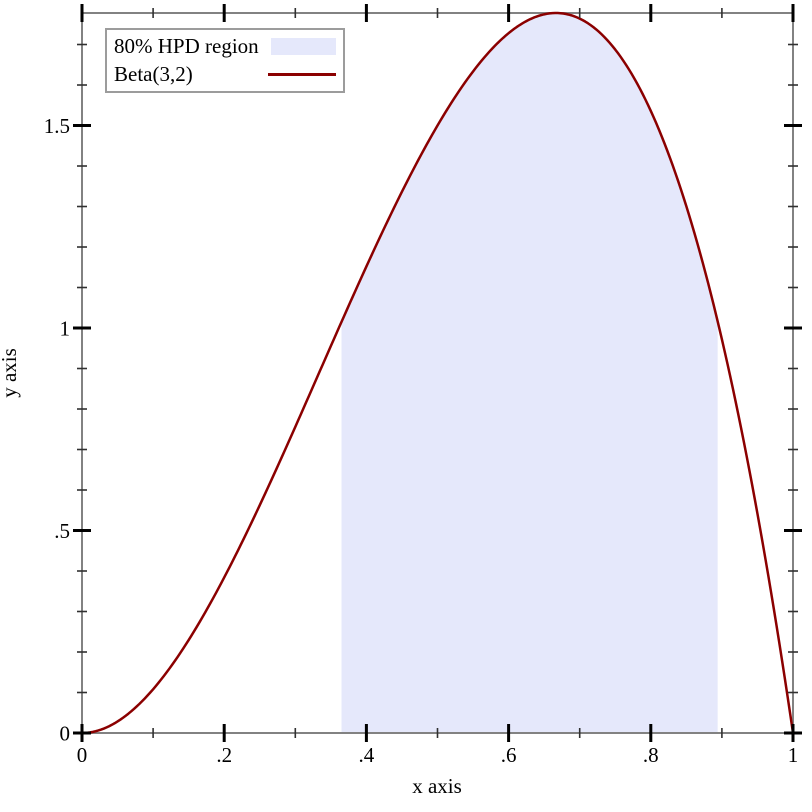 The width and height of the screenshot is (812, 812). I want to click on legend-area-swatch, so click(303, 47).